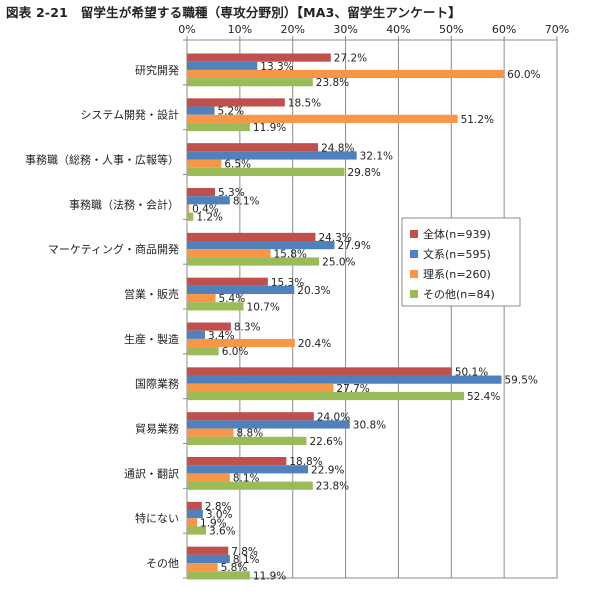 This screenshot has width=591, height=593. Describe the element at coordinates (205, 210) in the screenshot. I see `data-label: 0.4%` at that location.